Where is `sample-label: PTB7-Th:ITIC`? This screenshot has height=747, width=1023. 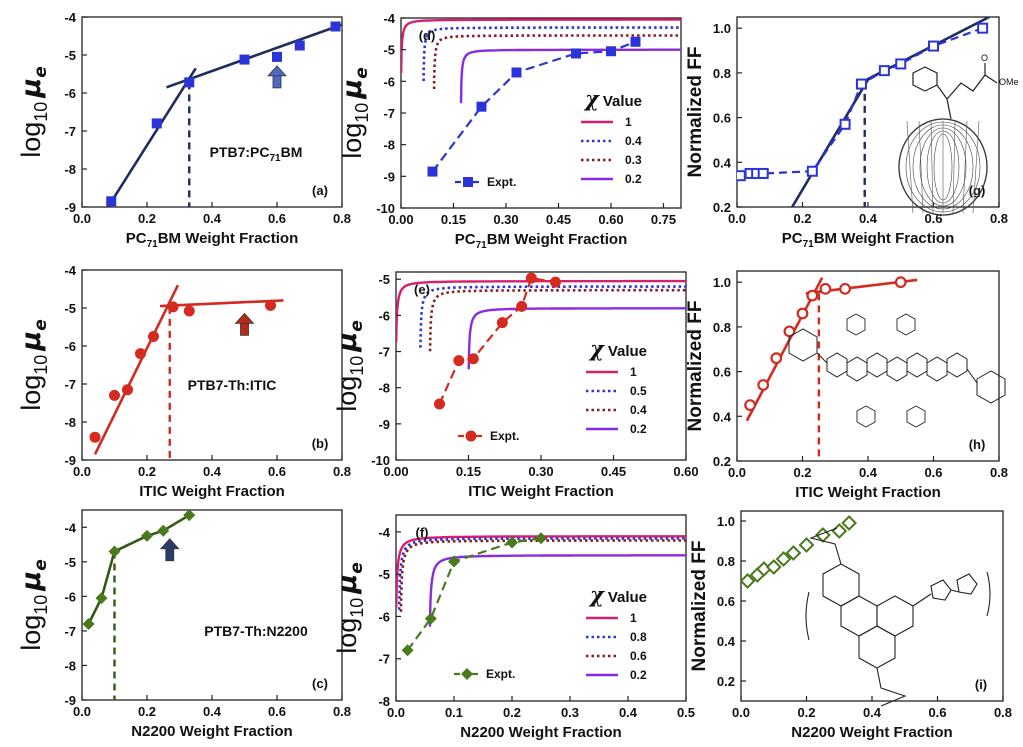 sample-label: PTB7-Th:ITIC is located at coordinates (232, 385).